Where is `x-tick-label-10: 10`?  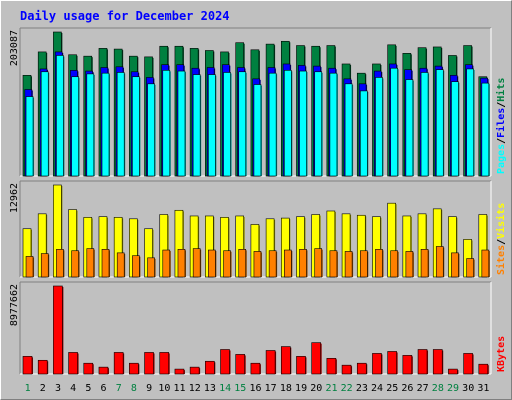 x-tick-label-10: 10 is located at coordinates (164, 388).